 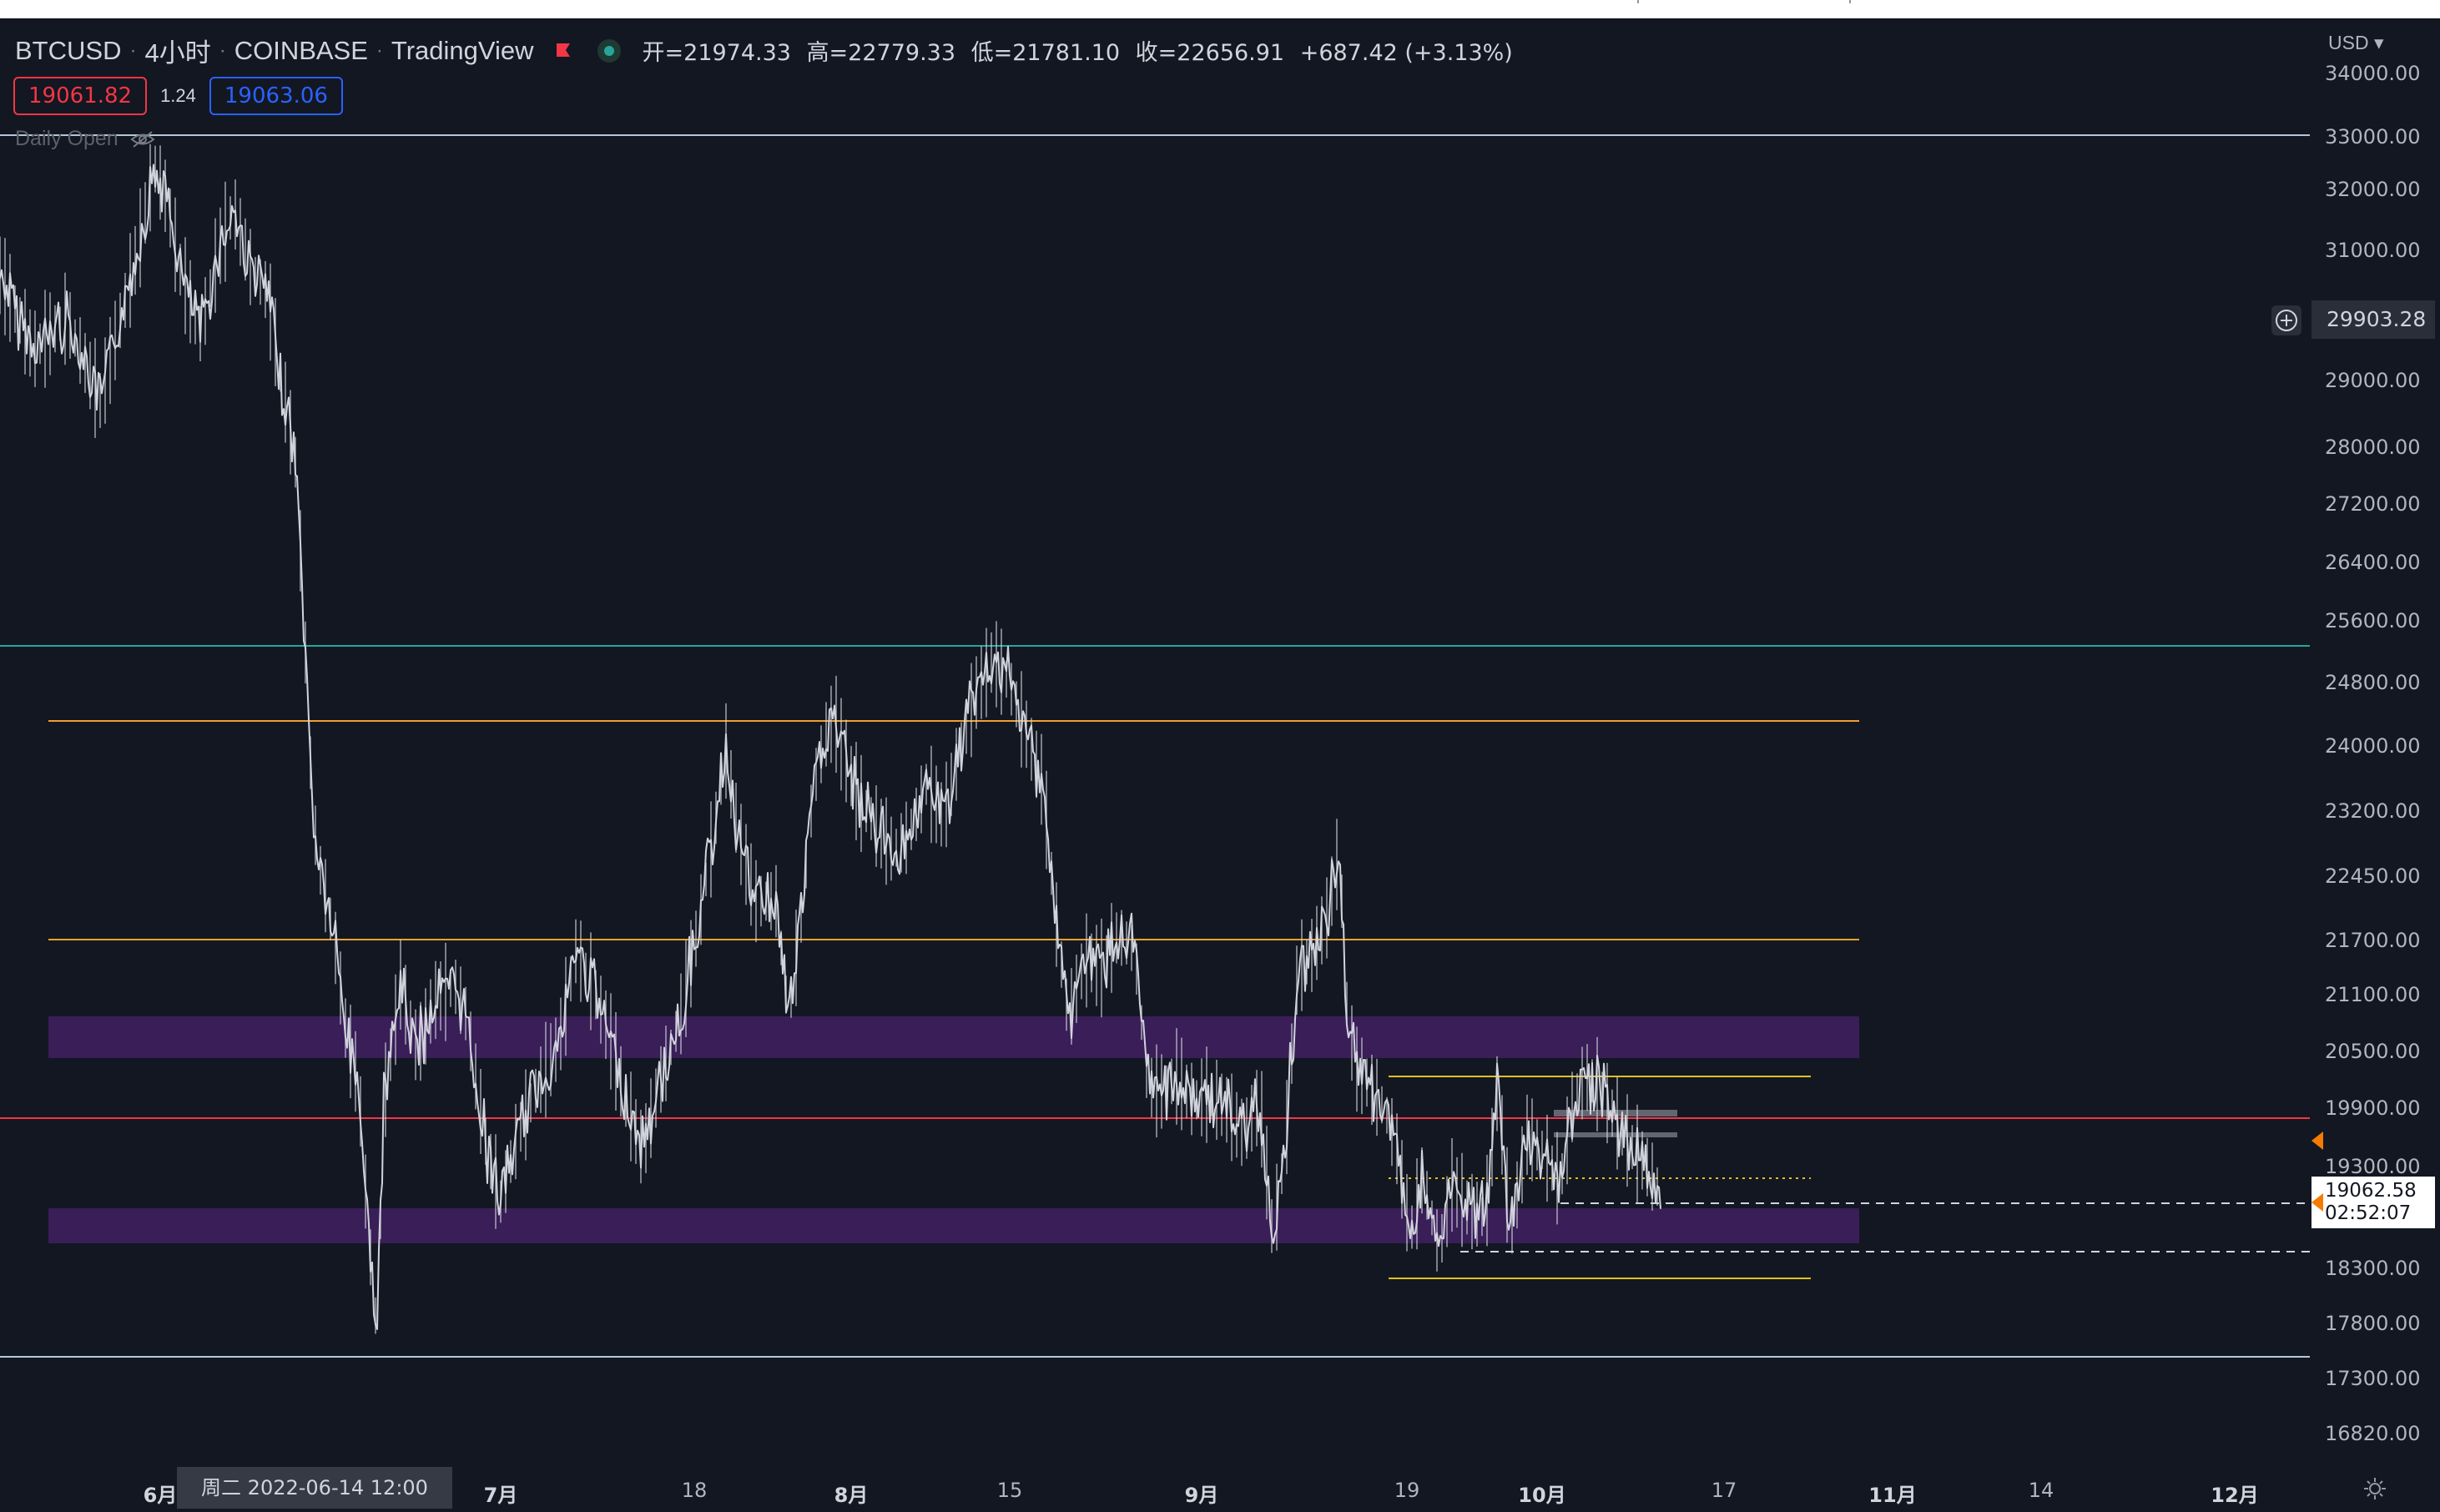 I want to click on price-axis-label: 22450.00, so click(x=2373, y=876).